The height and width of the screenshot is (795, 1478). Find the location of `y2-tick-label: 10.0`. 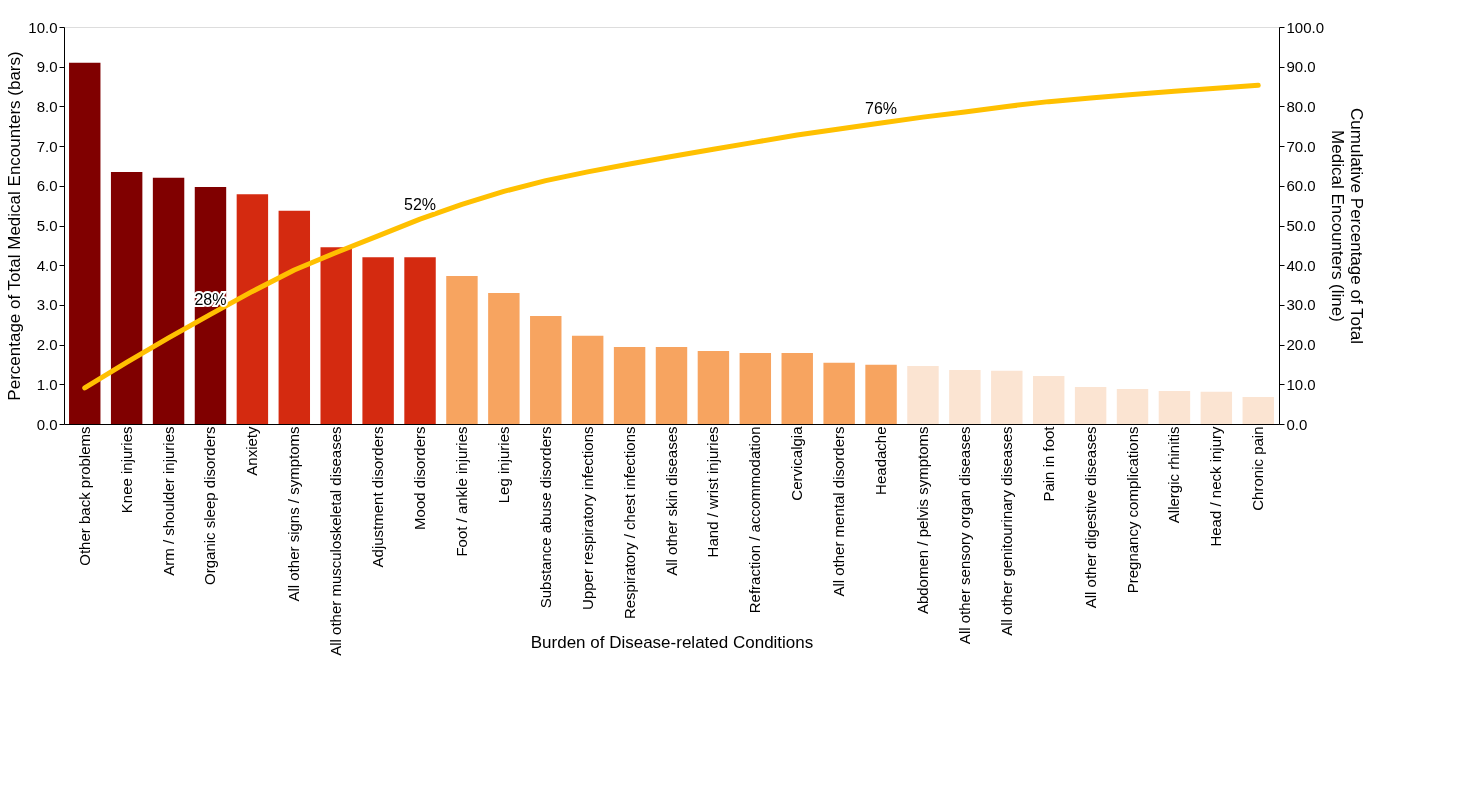

y2-tick-label: 10.0 is located at coordinates (1301, 384).